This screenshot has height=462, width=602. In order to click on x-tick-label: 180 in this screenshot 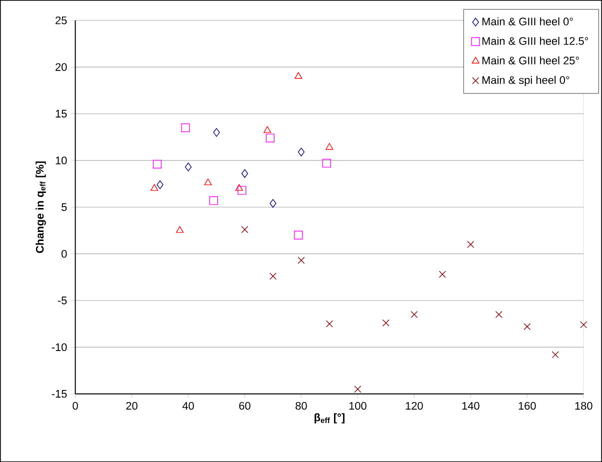, I will do `click(583, 406)`.